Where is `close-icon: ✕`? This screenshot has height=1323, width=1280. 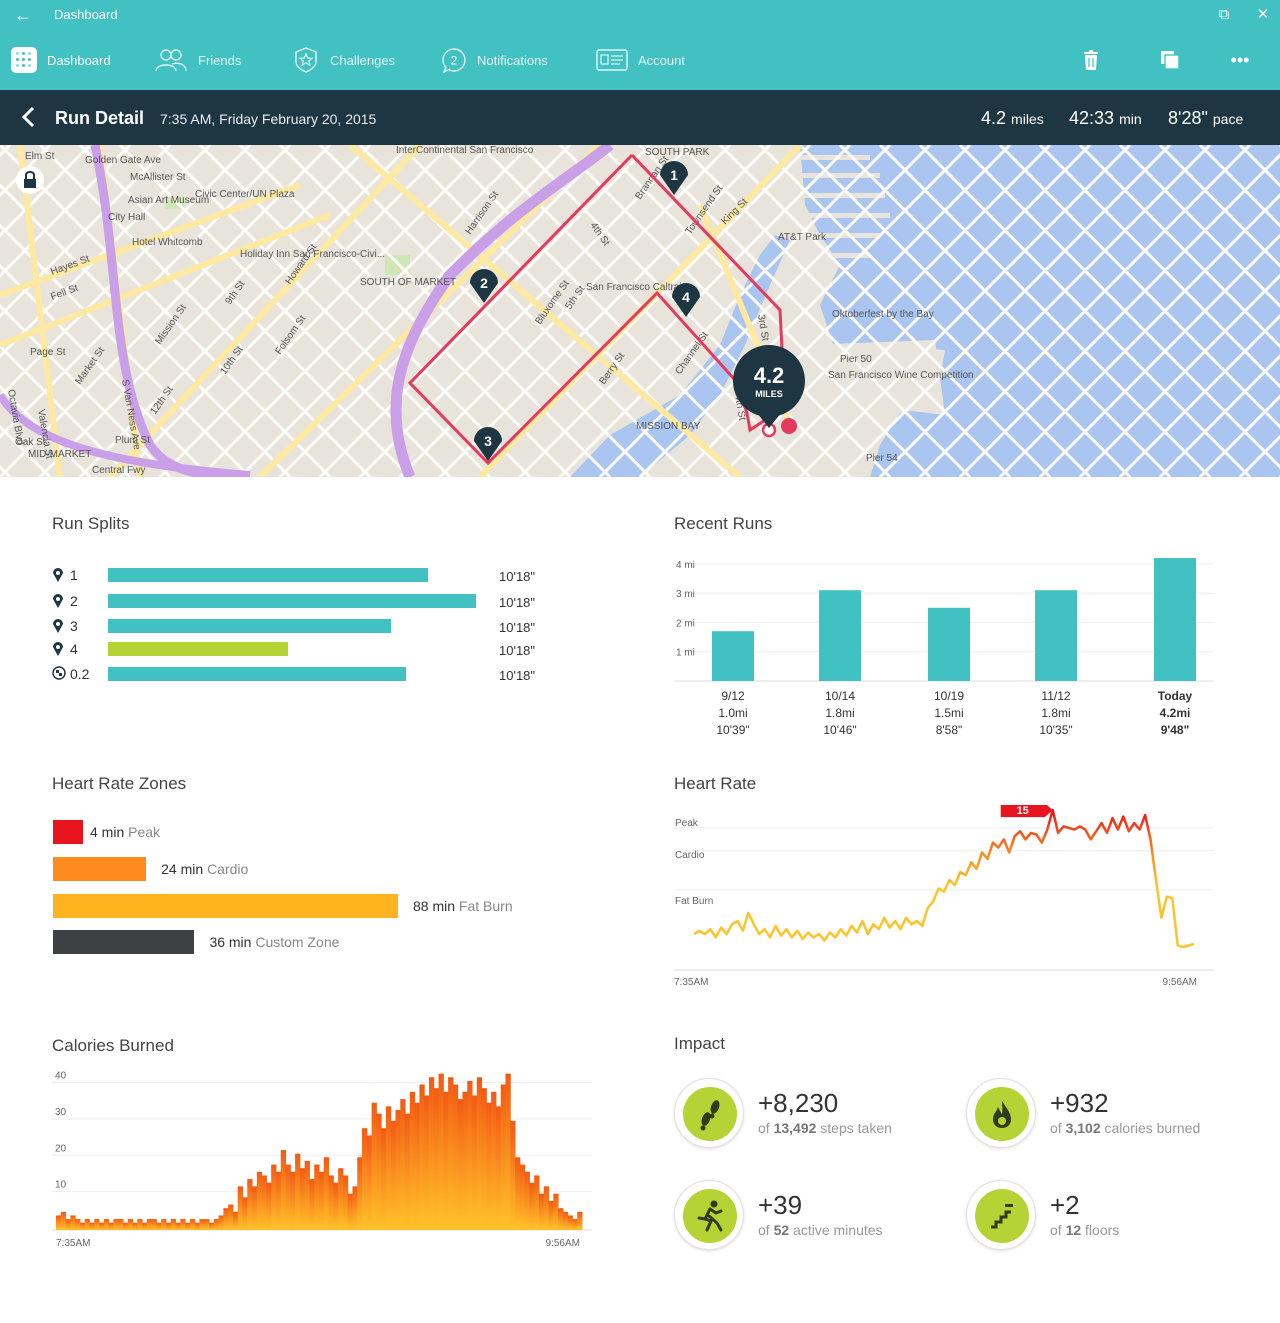
close-icon: ✕ is located at coordinates (1263, 14).